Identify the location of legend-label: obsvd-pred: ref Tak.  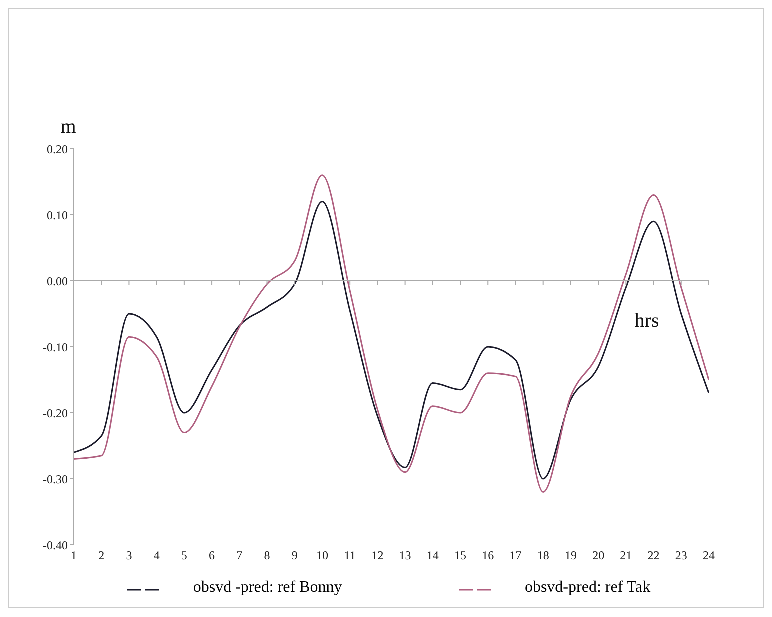
(587, 588).